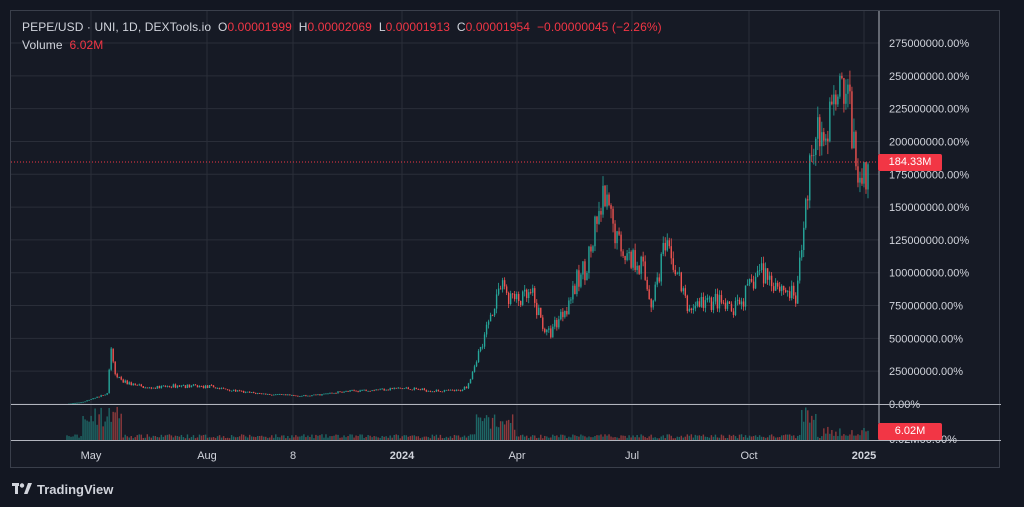 The height and width of the screenshot is (507, 1024). I want to click on volume-bars, so click(467, 423).